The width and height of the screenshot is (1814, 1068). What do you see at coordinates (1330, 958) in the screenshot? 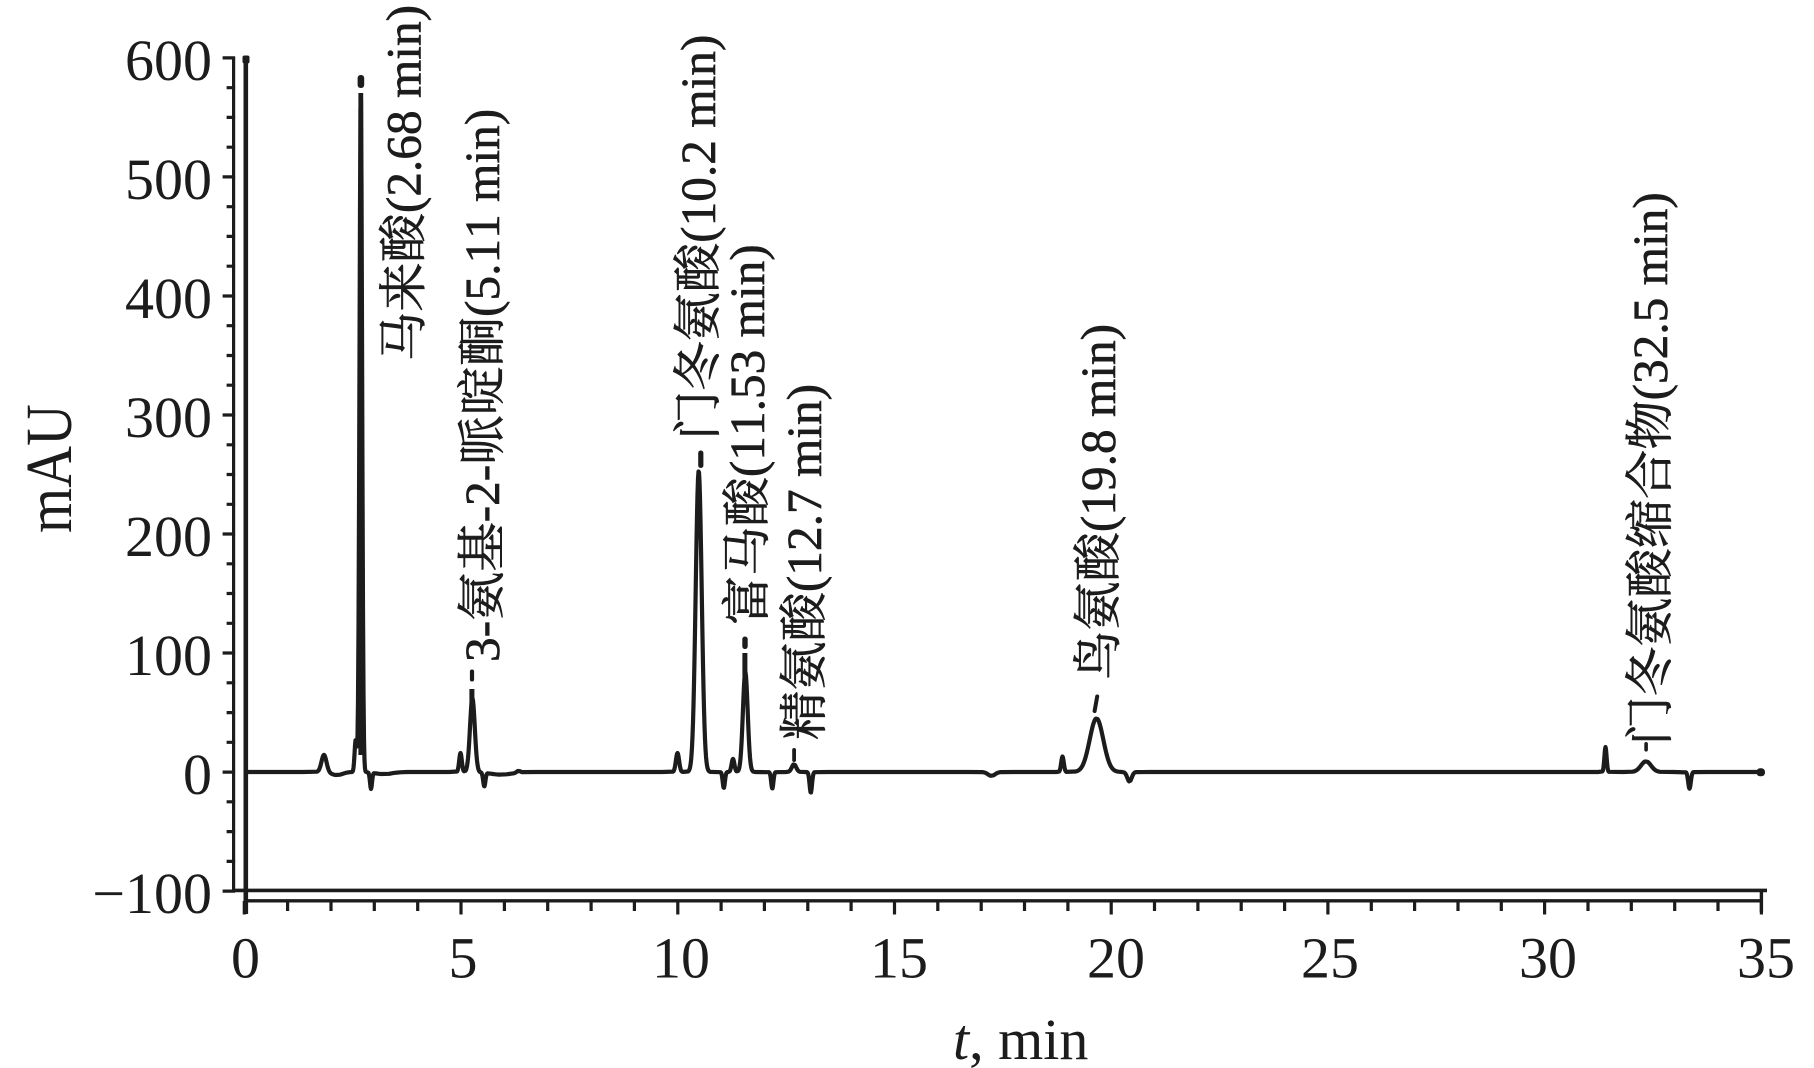
I see `svg-text: 25` at bounding box center [1330, 958].